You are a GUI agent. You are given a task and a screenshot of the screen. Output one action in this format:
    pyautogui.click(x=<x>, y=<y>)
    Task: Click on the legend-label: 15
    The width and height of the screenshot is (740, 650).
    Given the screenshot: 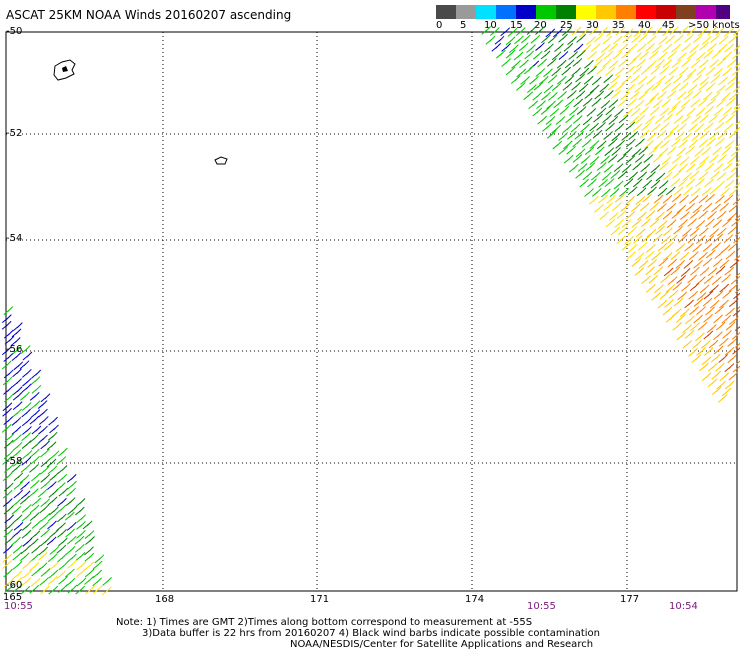 What is the action you would take?
    pyautogui.click(x=516, y=25)
    